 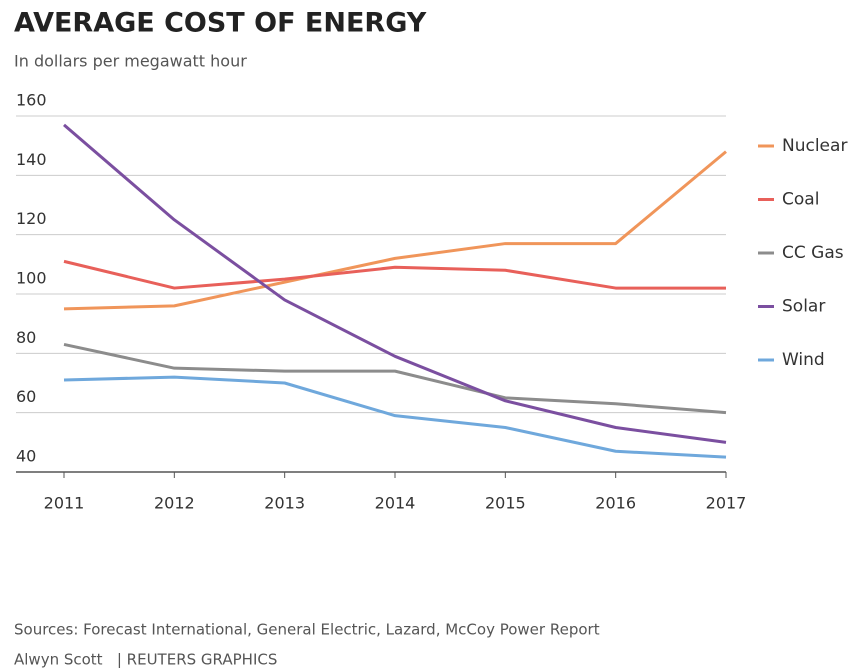 What do you see at coordinates (505, 503) in the screenshot?
I see `x-tick-label: 2015` at bounding box center [505, 503].